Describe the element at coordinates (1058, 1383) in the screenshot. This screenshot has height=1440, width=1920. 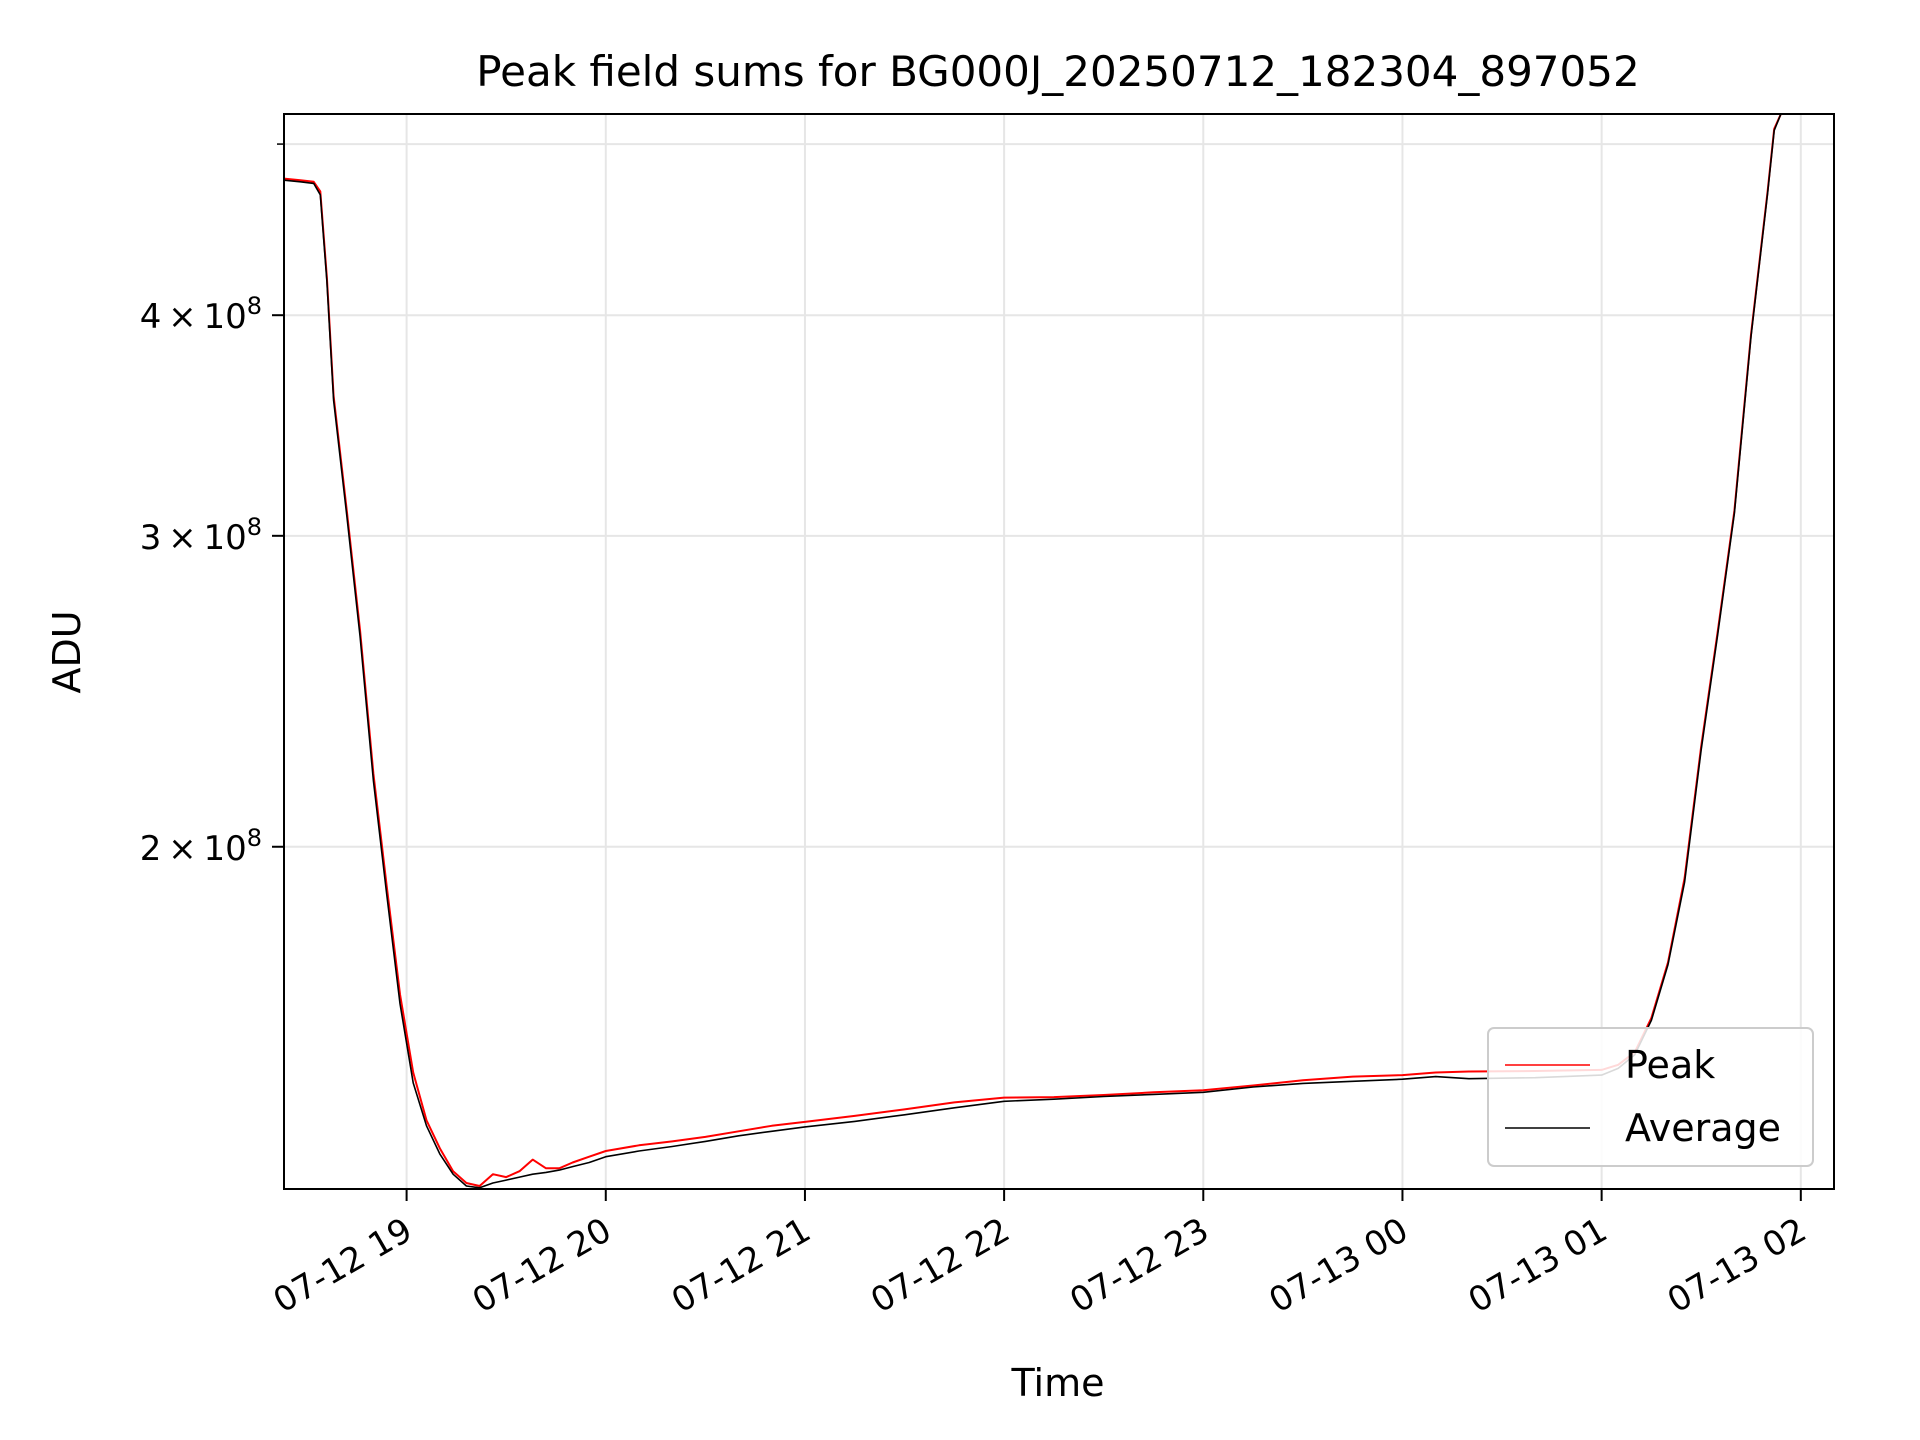
I see `x-axis-label: Time` at that location.